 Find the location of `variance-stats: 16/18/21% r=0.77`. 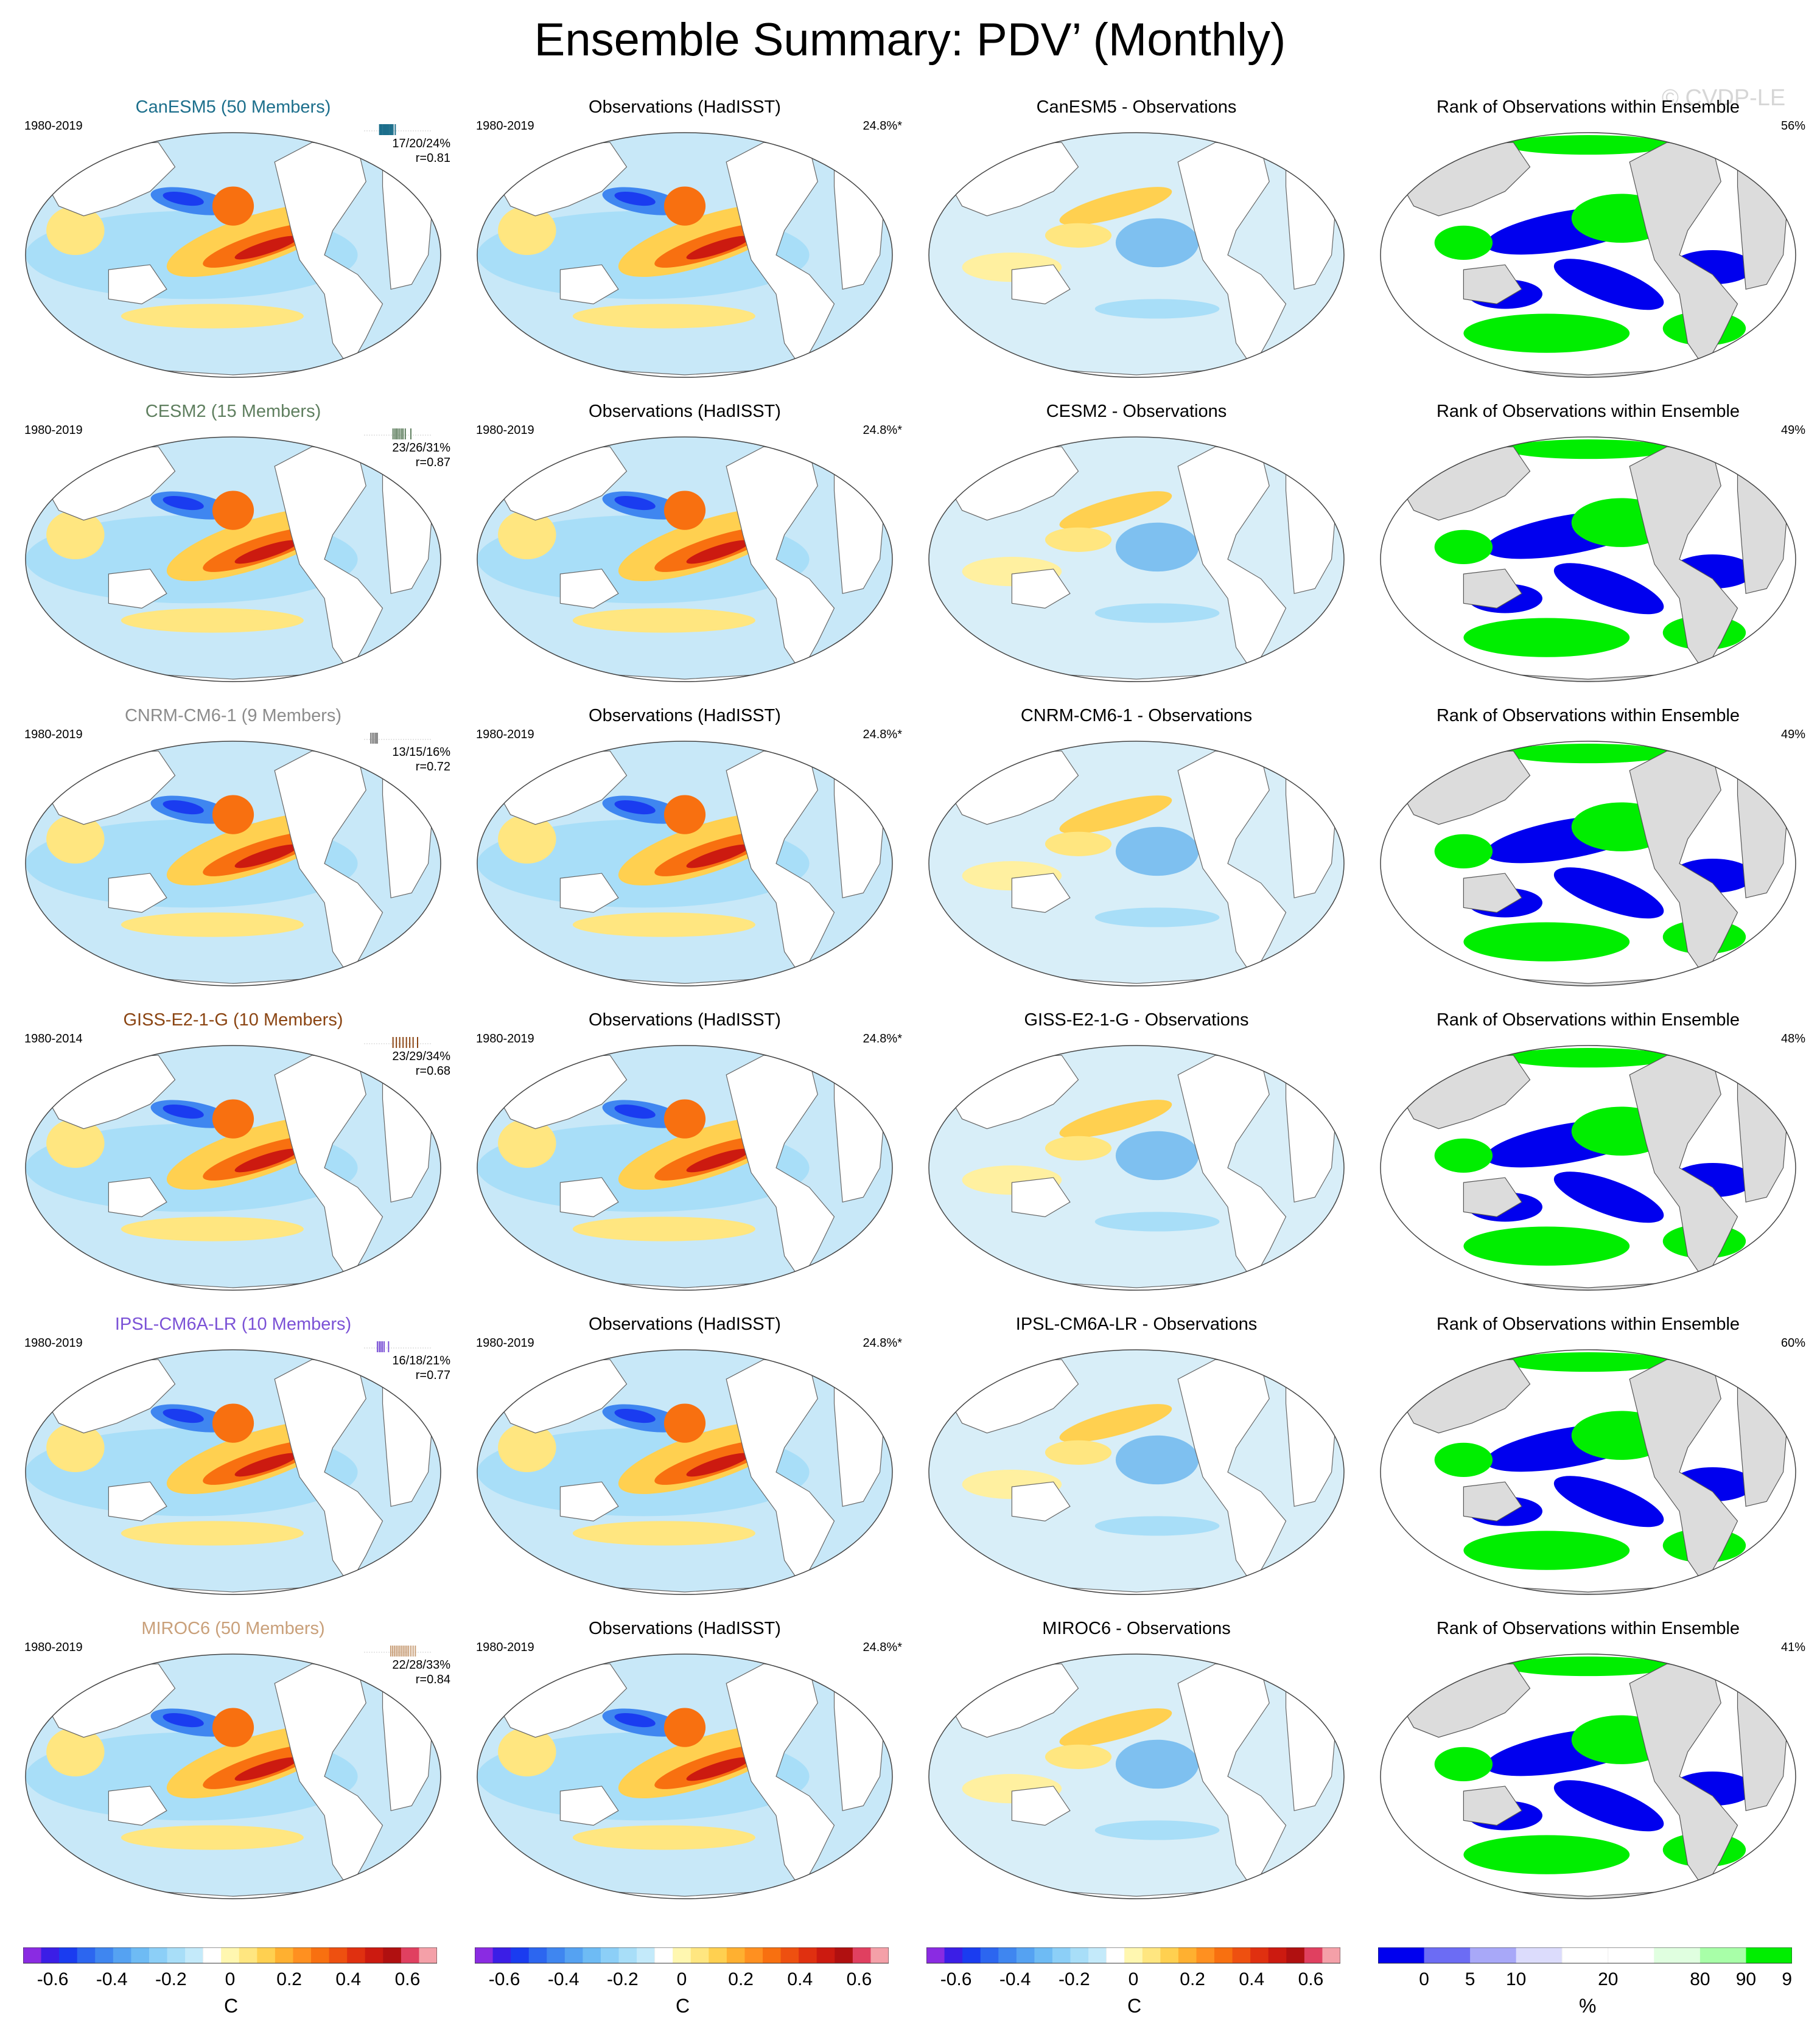

variance-stats: 16/18/21% r=0.77 is located at coordinates (421, 1368).